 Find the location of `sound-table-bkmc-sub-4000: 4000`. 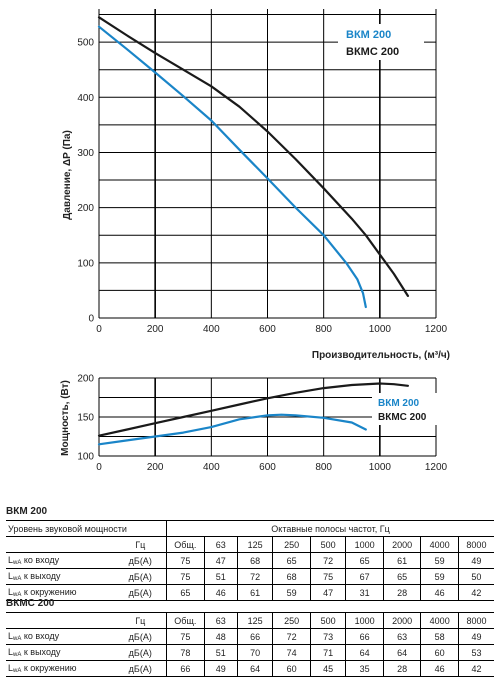

sound-table-bkmc-sub-4000: 4000 is located at coordinates (439, 620).